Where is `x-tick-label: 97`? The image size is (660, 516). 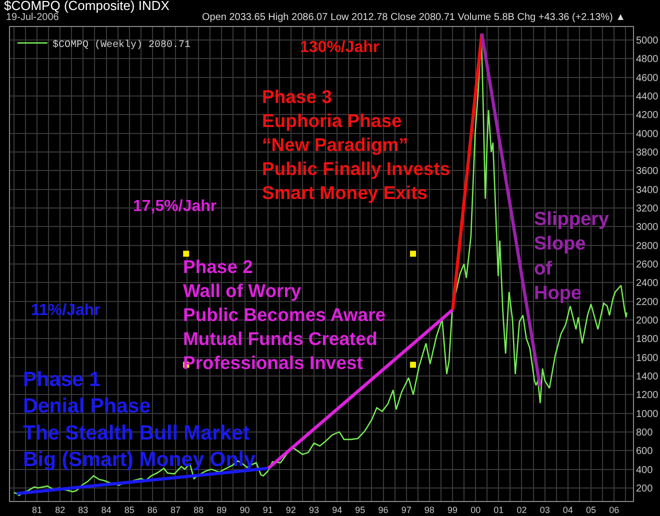
x-tick-label: 97 is located at coordinates (406, 509).